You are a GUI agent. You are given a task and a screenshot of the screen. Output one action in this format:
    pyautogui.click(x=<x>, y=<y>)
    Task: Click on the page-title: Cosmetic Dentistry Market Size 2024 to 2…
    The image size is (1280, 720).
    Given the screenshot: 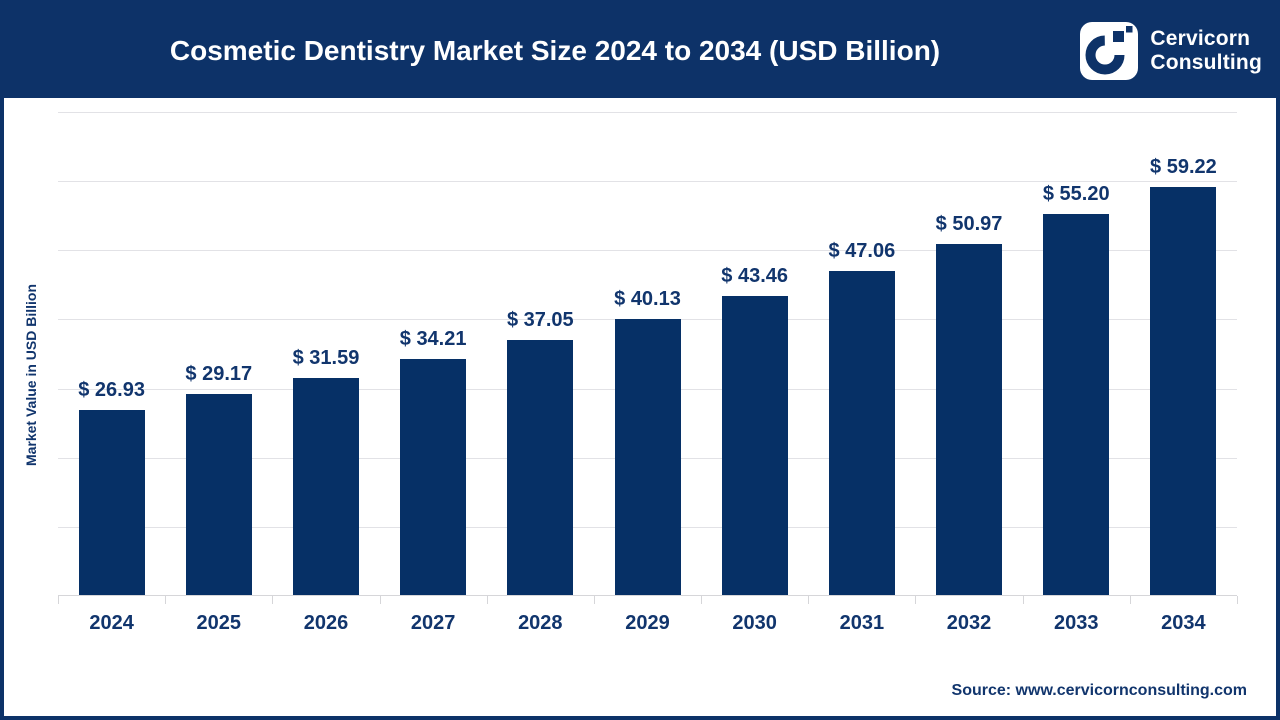 What is the action you would take?
    pyautogui.click(x=555, y=50)
    